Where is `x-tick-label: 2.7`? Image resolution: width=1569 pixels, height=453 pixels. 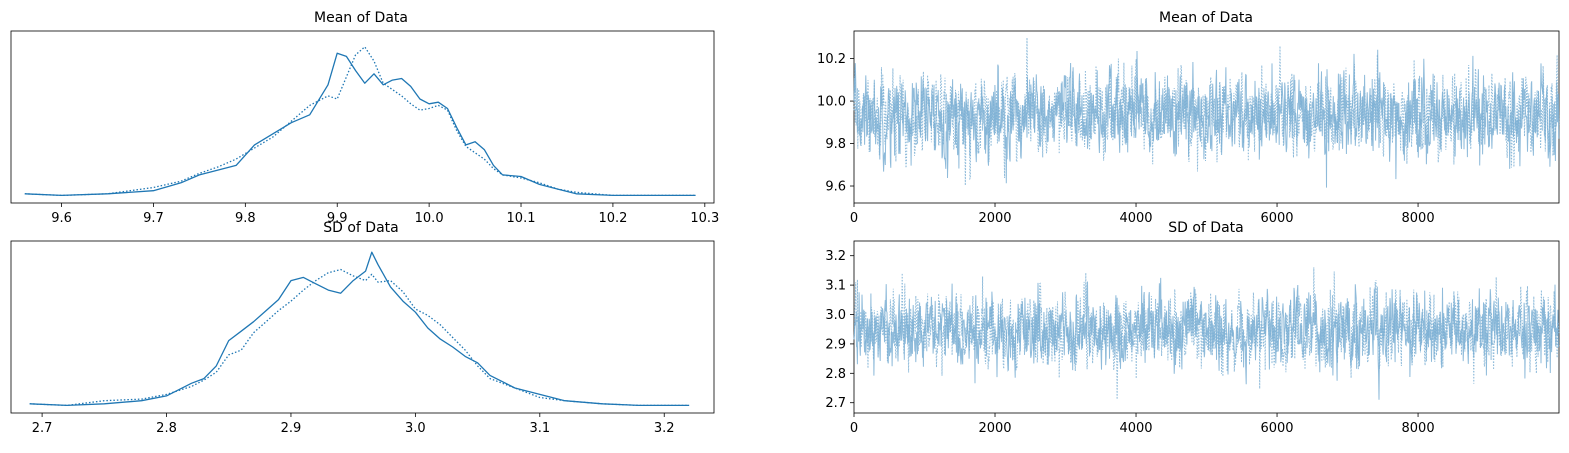
x-tick-label: 2.7 is located at coordinates (42, 428).